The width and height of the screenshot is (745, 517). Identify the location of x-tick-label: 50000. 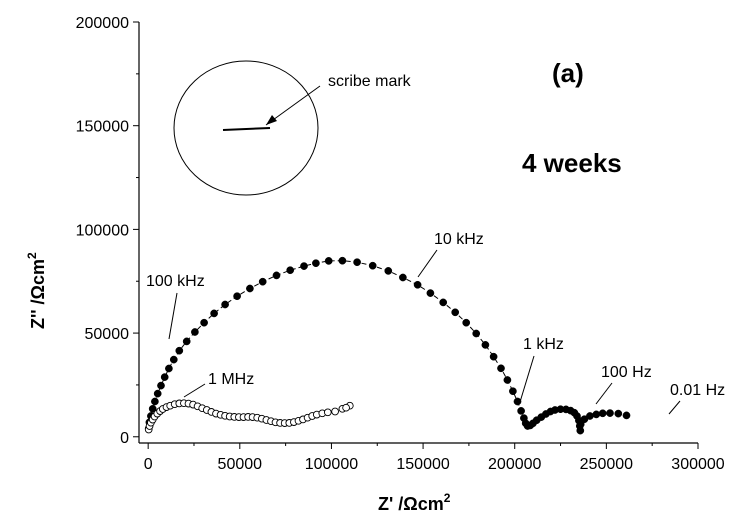
(240, 464).